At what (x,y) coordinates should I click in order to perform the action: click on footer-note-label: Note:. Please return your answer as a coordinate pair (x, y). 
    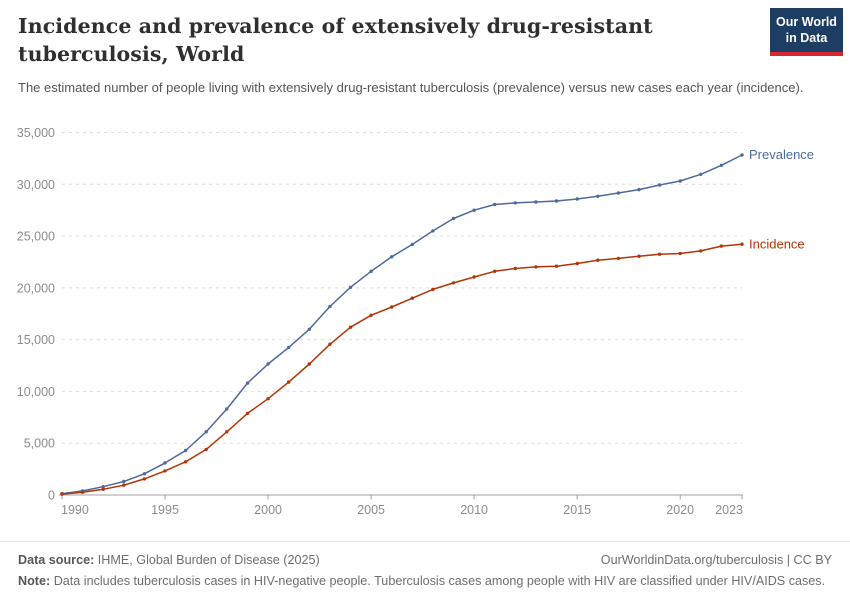
    Looking at the image, I should click on (34, 580).